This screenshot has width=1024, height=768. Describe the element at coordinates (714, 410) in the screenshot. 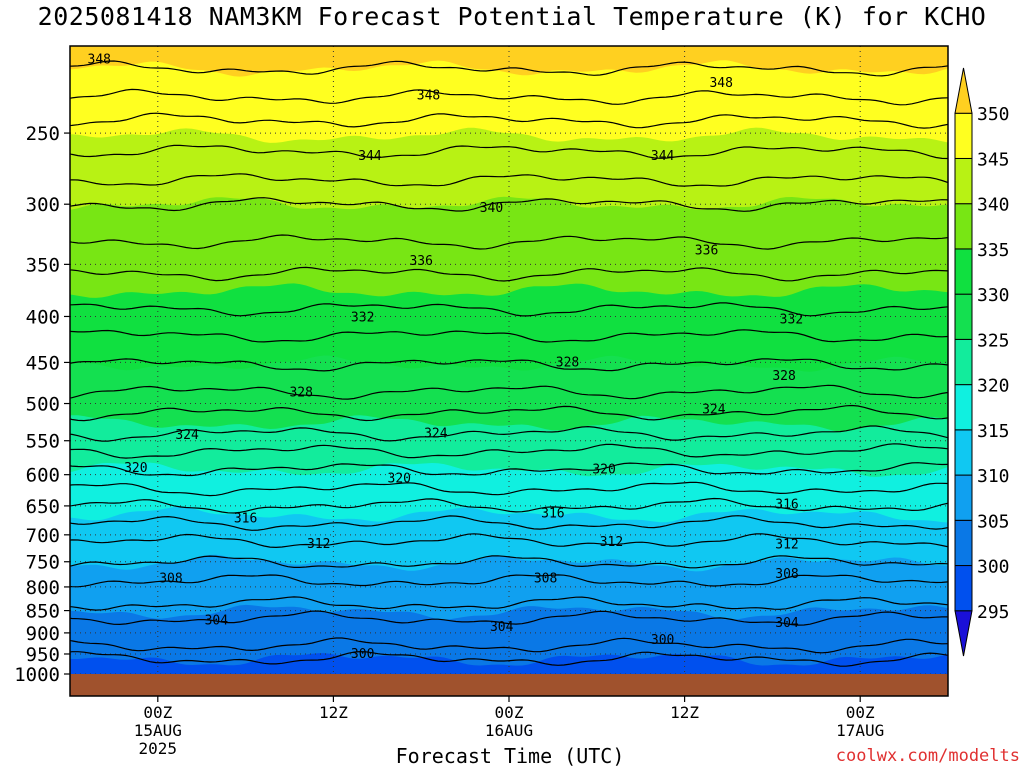

I see `contour-label-15: 324` at that location.